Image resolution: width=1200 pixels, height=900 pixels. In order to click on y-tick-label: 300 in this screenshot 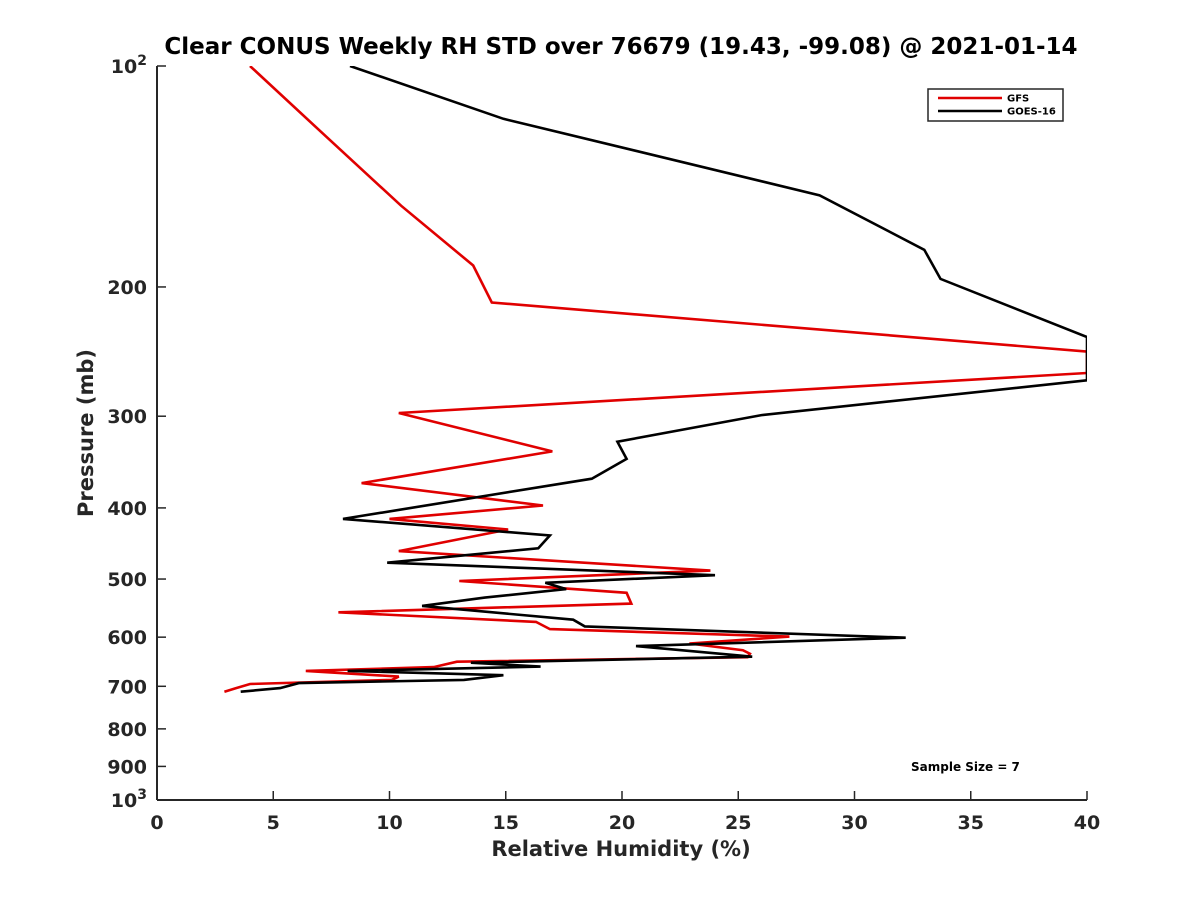, I will do `click(127, 417)`.